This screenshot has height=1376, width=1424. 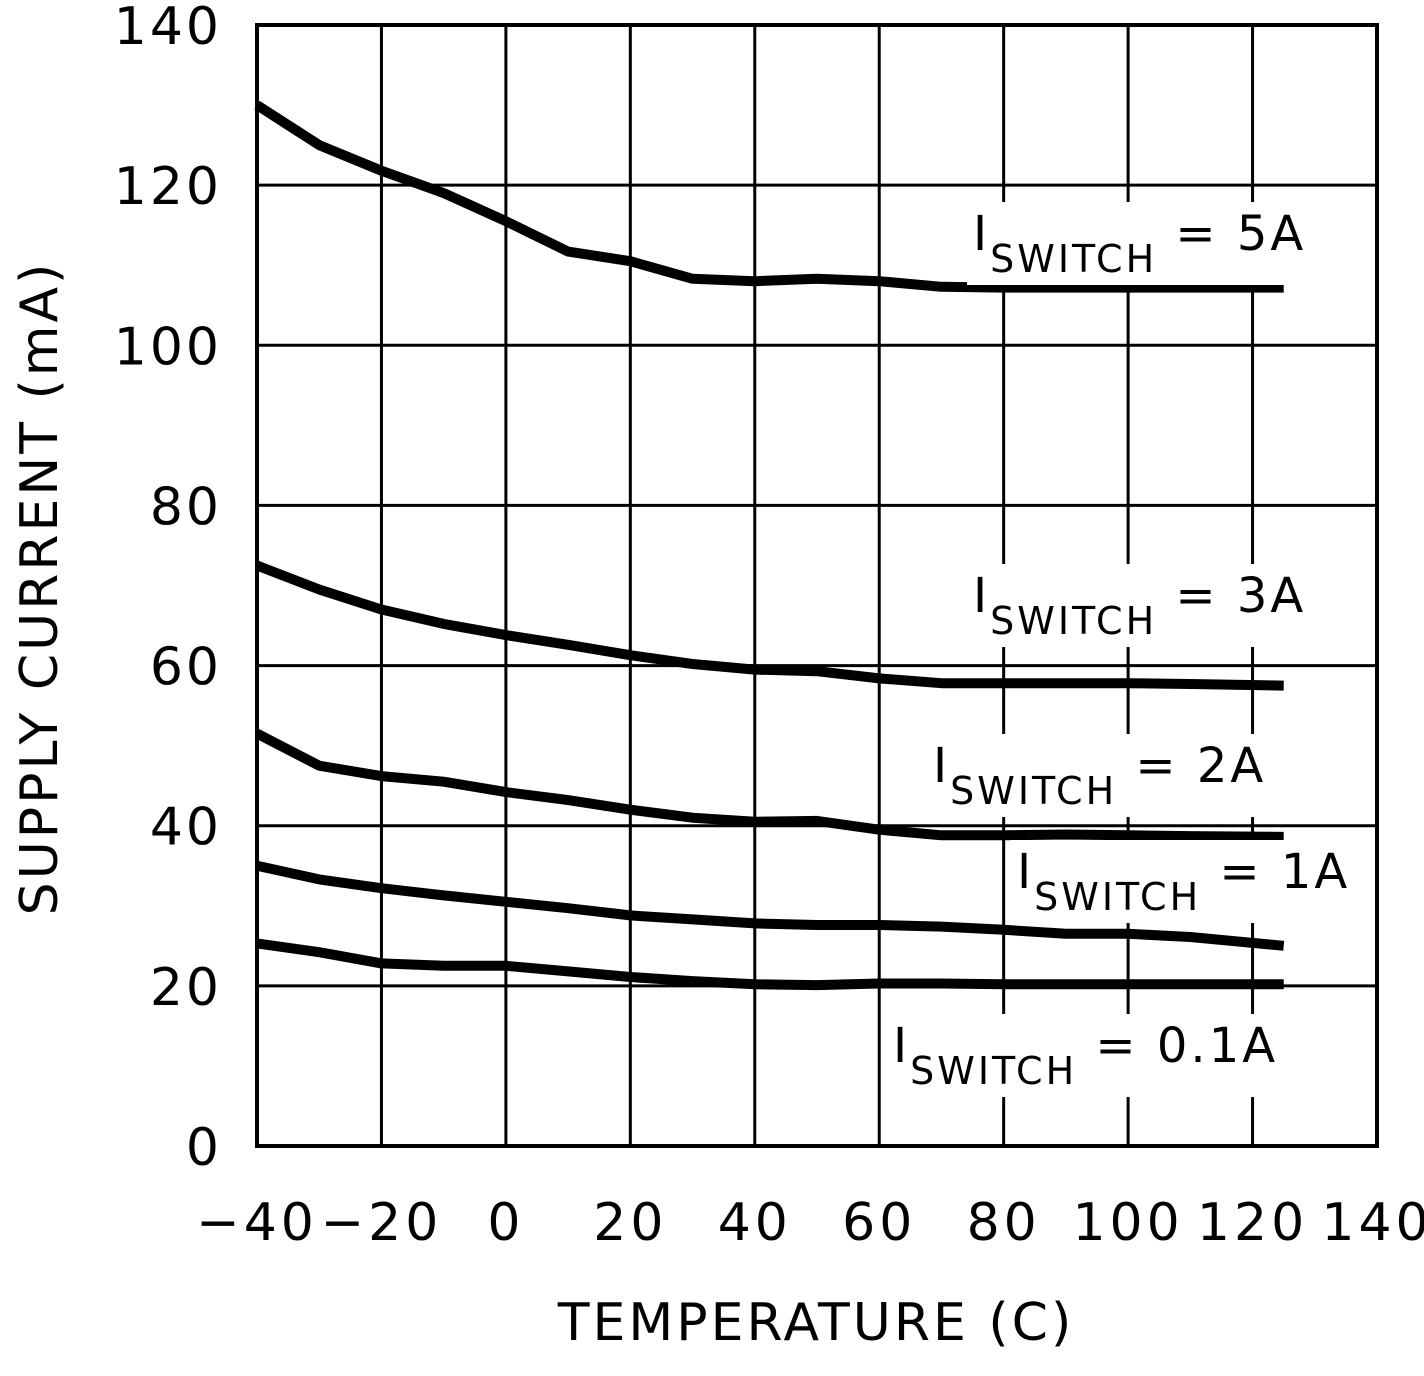 I want to click on series-label-value: = 3A, so click(x=1231, y=596).